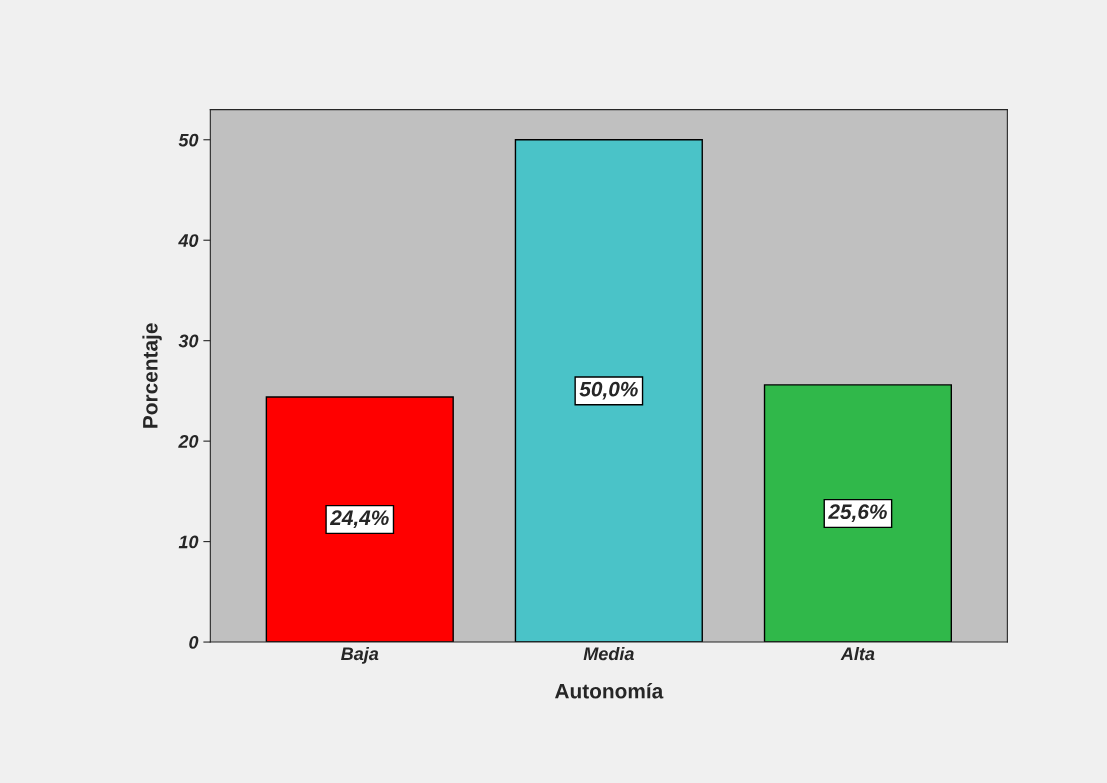 The height and width of the screenshot is (783, 1107). I want to click on x-axis-title: Autonomía, so click(609, 691).